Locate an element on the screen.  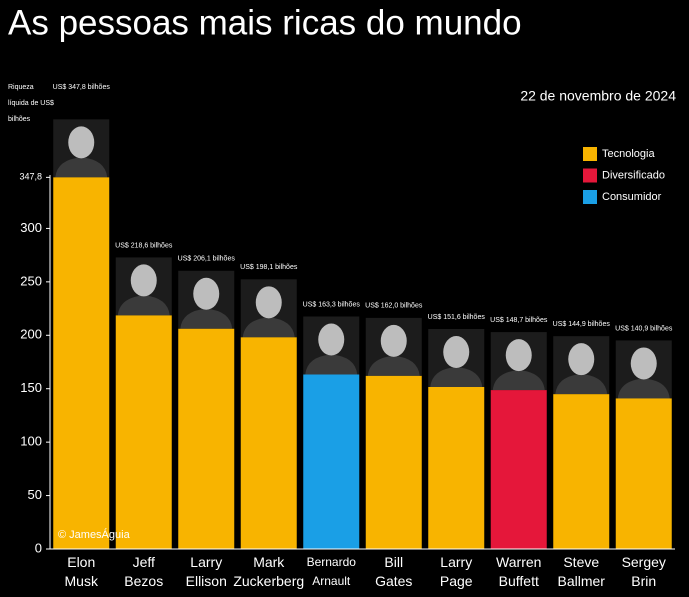
y-tick-label: 300 is located at coordinates (31, 227).